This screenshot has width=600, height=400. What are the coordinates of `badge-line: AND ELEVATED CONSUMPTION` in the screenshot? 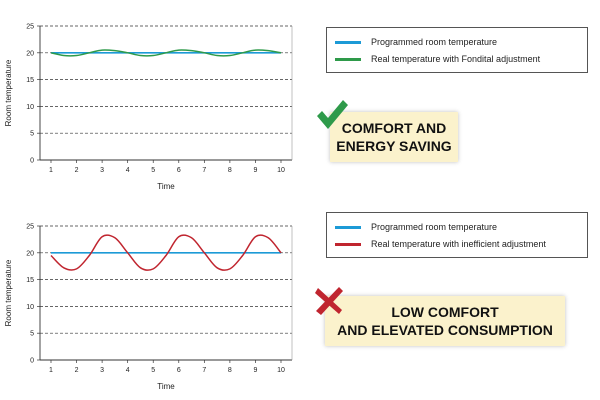 It's located at (445, 330).